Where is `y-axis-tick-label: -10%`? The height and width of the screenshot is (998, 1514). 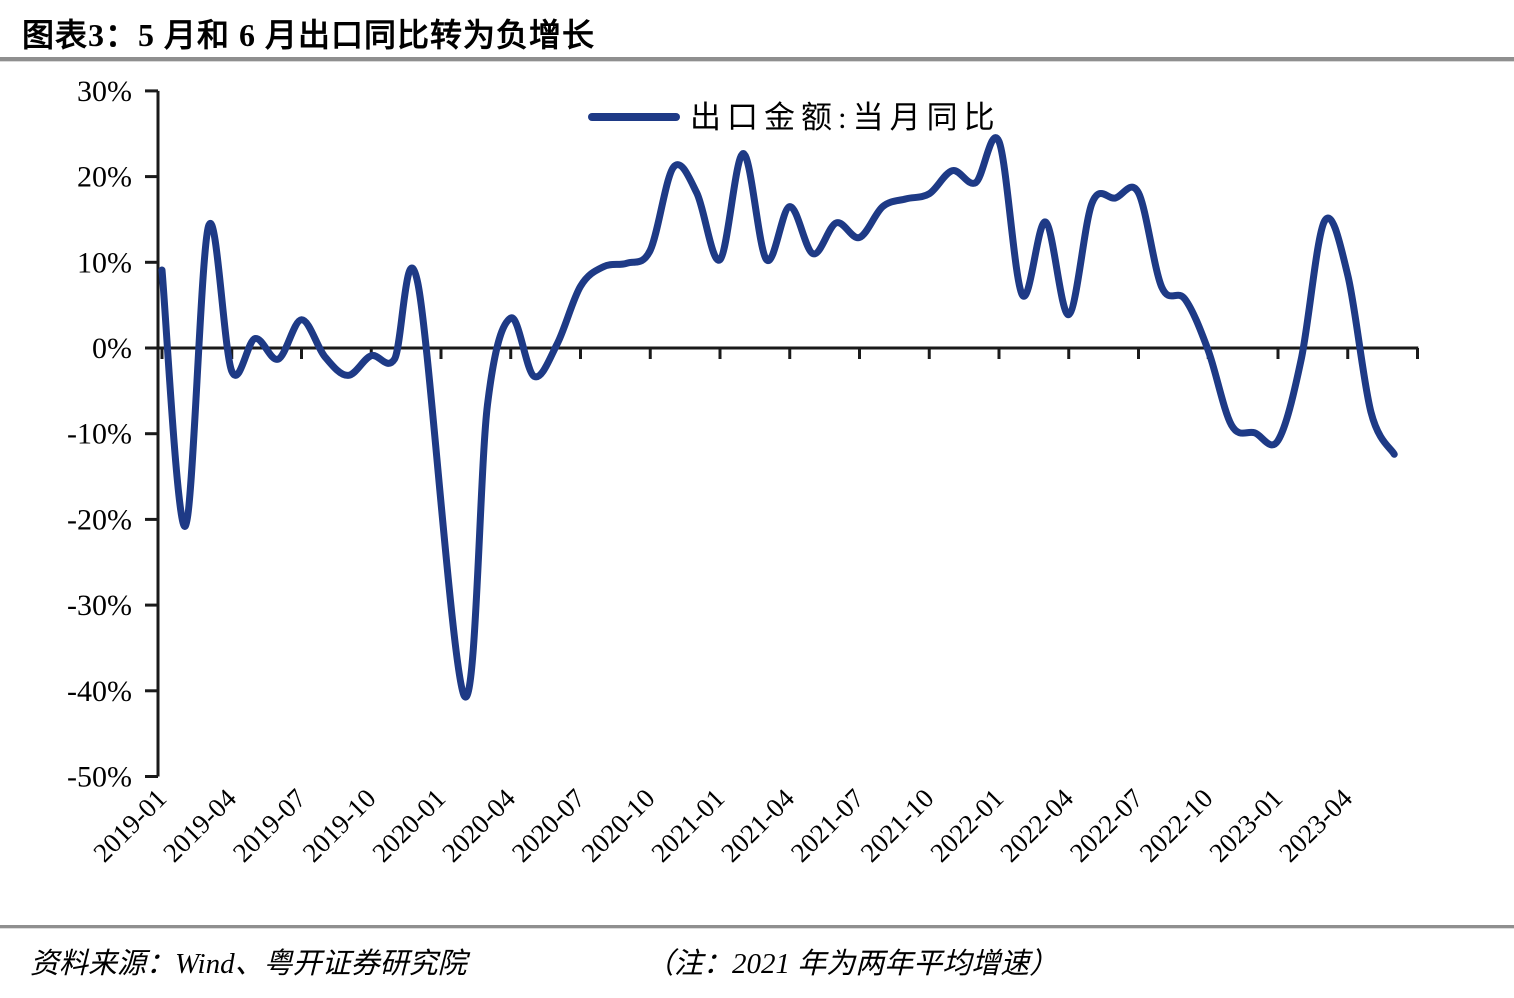 y-axis-tick-label: -10% is located at coordinates (99, 434).